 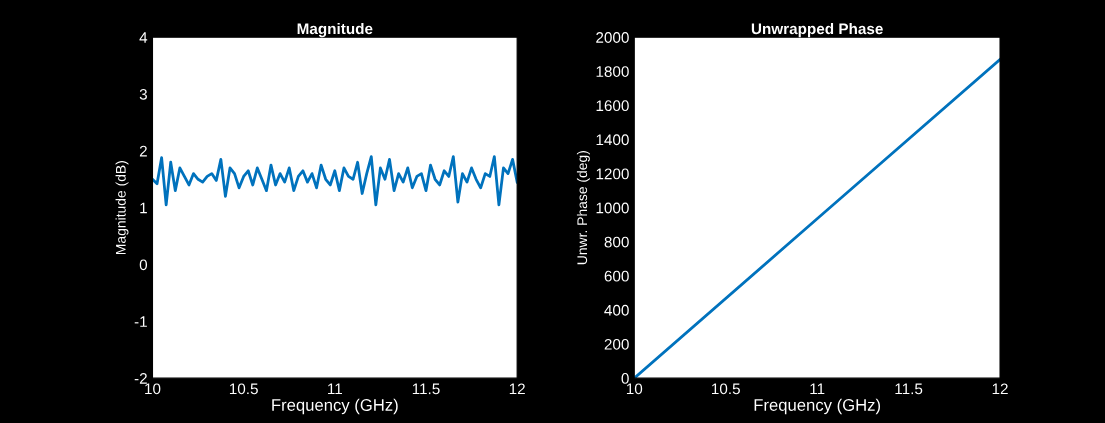 I want to click on y-axis-title: Unwr. Phase (deg), so click(x=583, y=208).